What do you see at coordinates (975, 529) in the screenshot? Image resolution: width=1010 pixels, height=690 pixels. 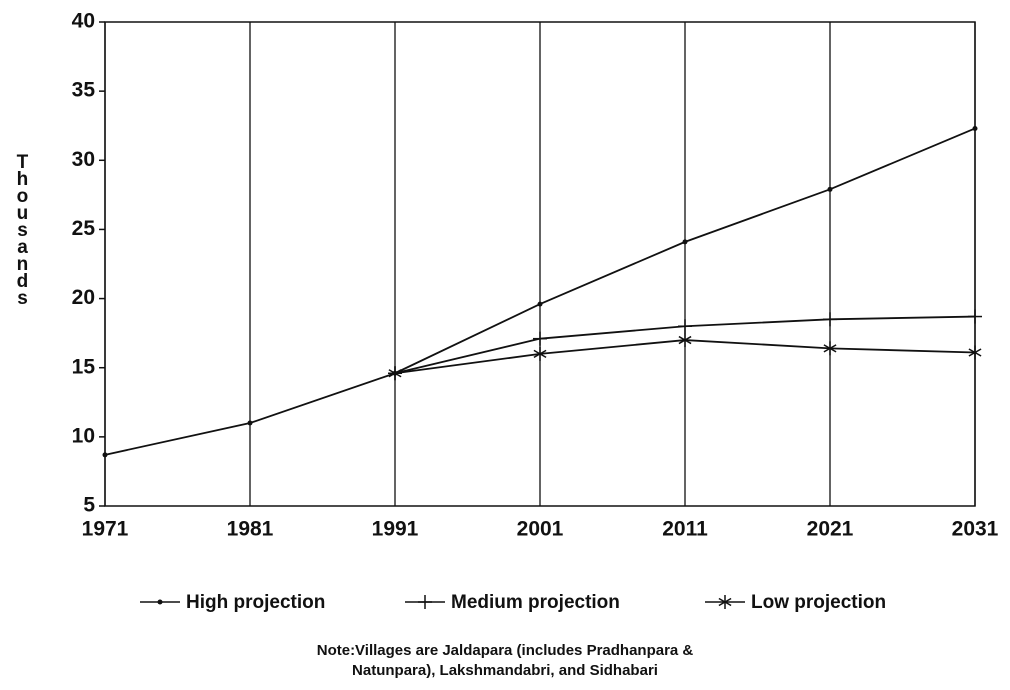 I see `x-tick-label: 2031` at bounding box center [975, 529].